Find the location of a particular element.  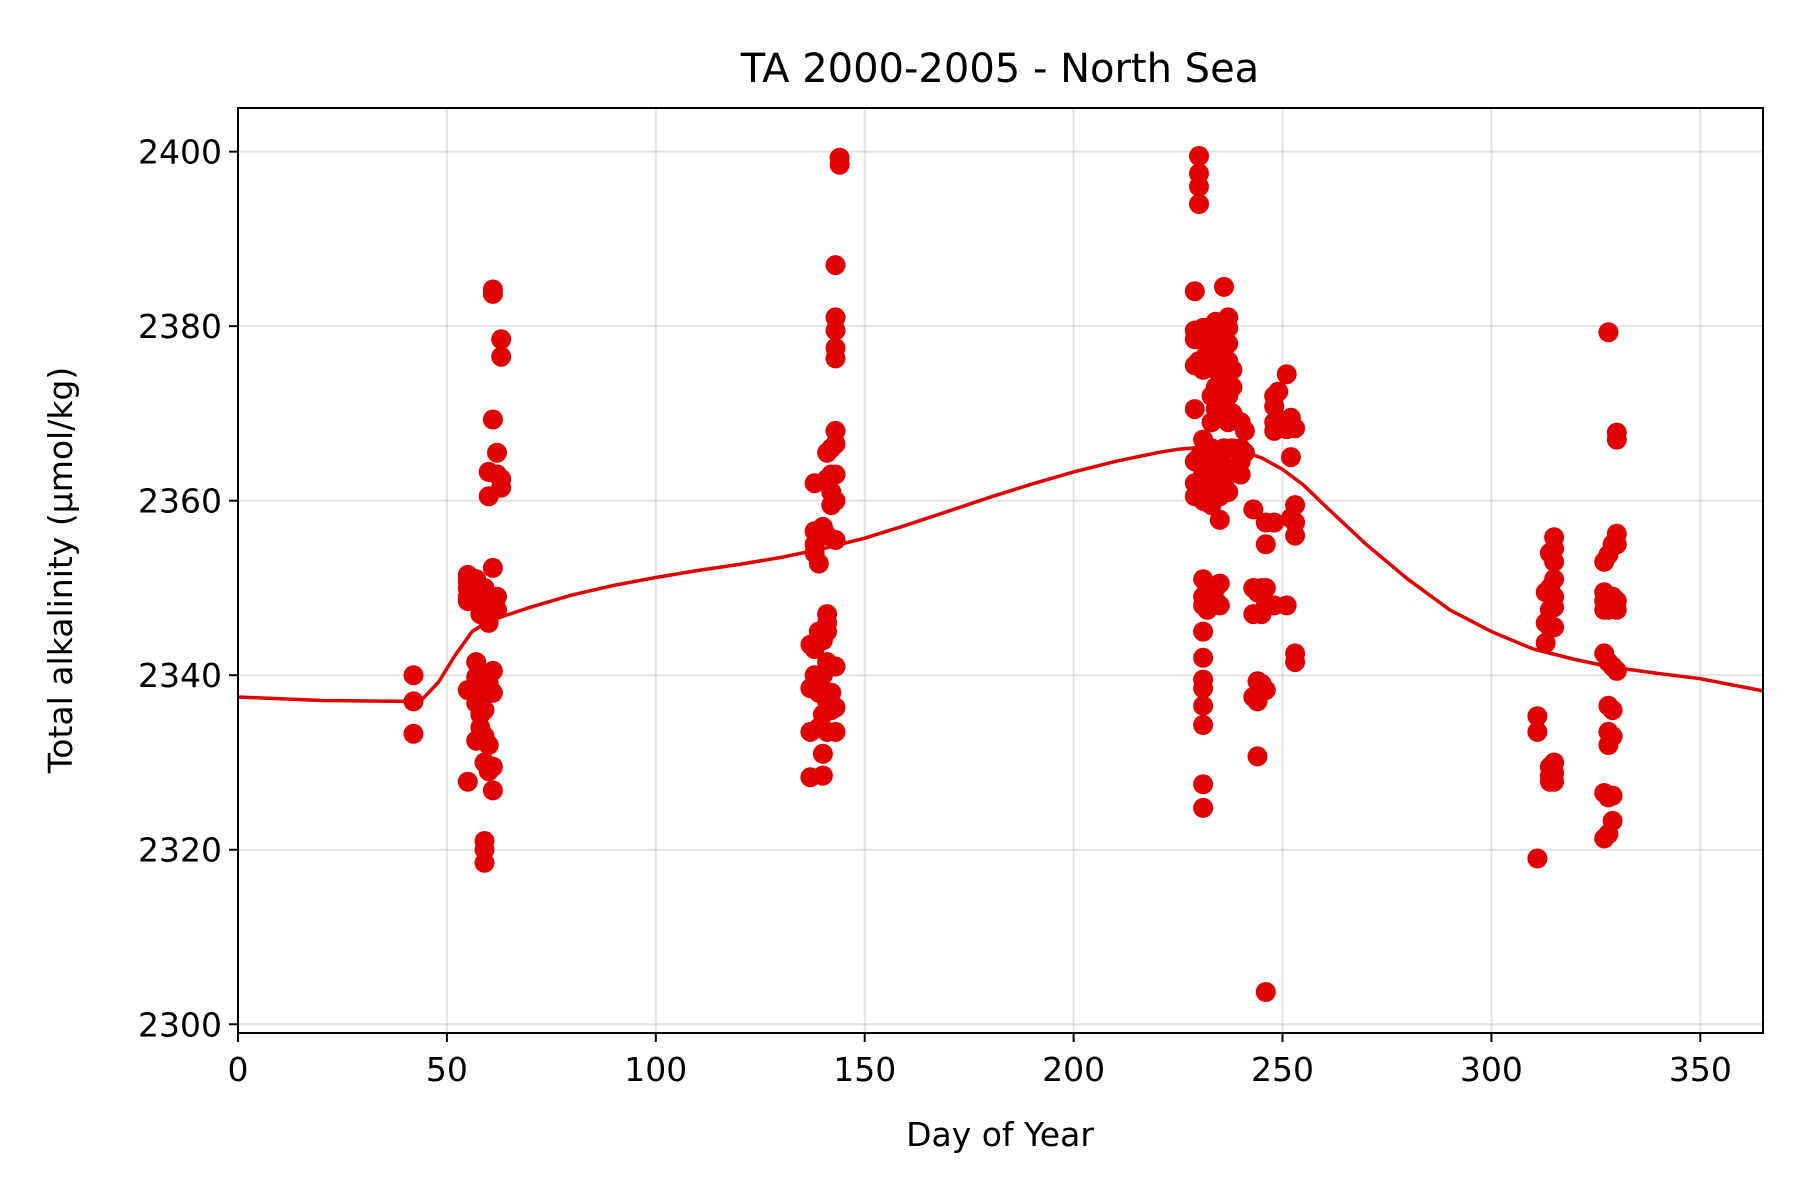

x-axis-label: Day of Year is located at coordinates (1000, 1134).